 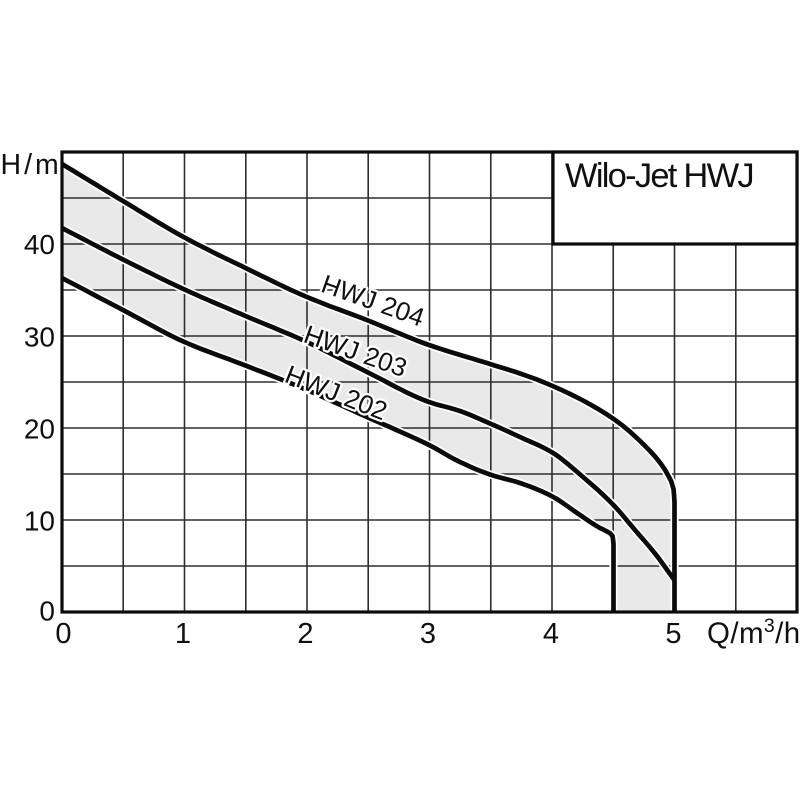 I want to click on svg-text: 5, so click(x=673, y=634).